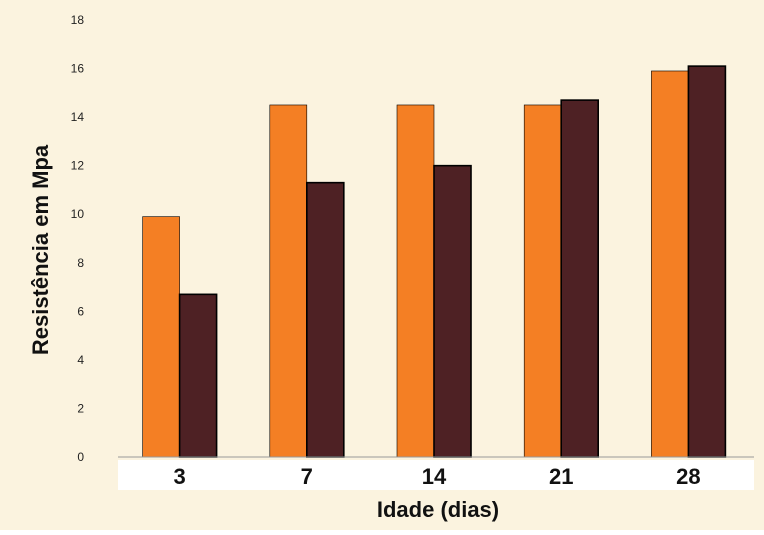 This screenshot has width=764, height=535. Describe the element at coordinates (78, 117) in the screenshot. I see `y-tick-label: 14` at that location.